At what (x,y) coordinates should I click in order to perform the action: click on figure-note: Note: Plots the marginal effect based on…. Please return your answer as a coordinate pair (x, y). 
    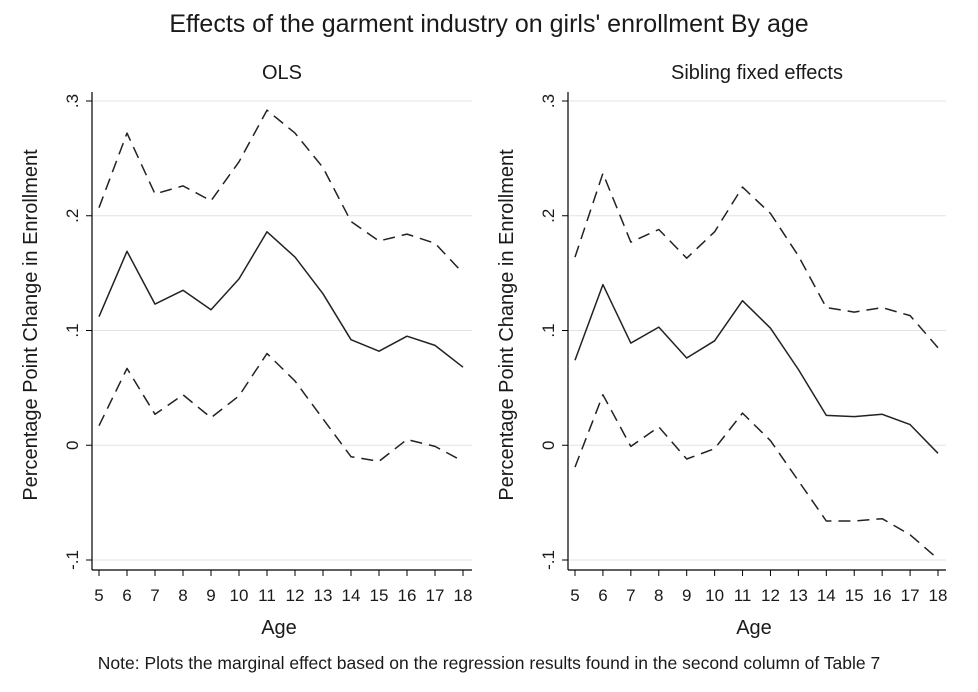
    Looking at the image, I should click on (489, 663).